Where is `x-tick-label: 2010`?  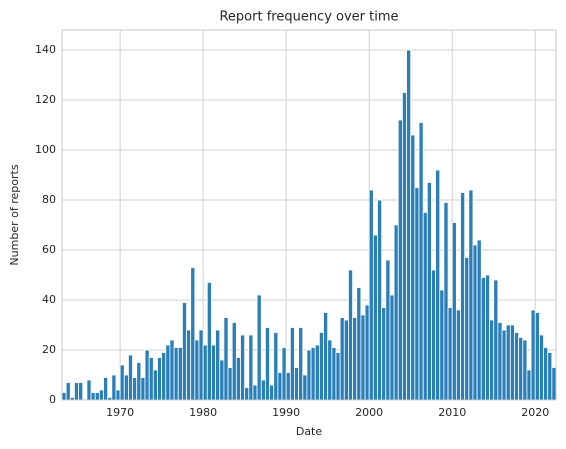
x-tick-label: 2010 is located at coordinates (452, 412).